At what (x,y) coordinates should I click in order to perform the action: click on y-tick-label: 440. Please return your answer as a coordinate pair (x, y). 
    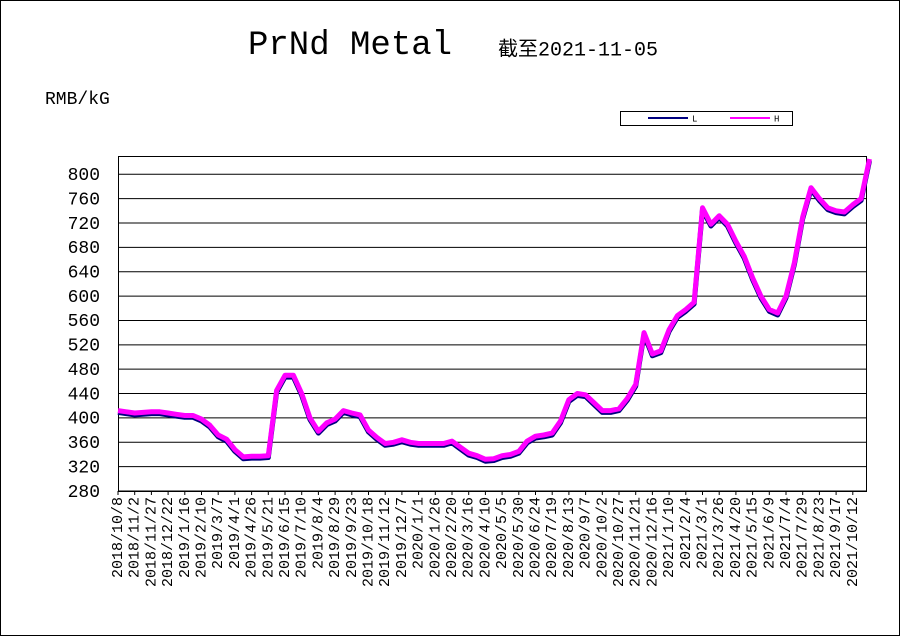
    Looking at the image, I should click on (84, 395).